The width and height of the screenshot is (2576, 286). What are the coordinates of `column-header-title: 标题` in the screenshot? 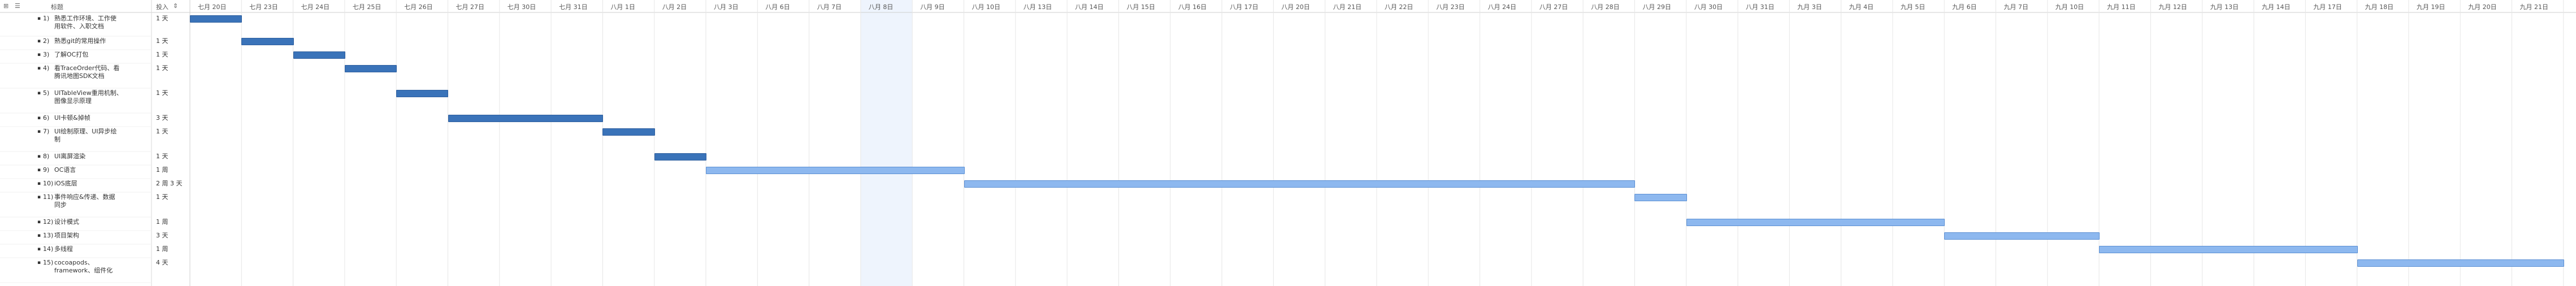 It's located at (57, 7).